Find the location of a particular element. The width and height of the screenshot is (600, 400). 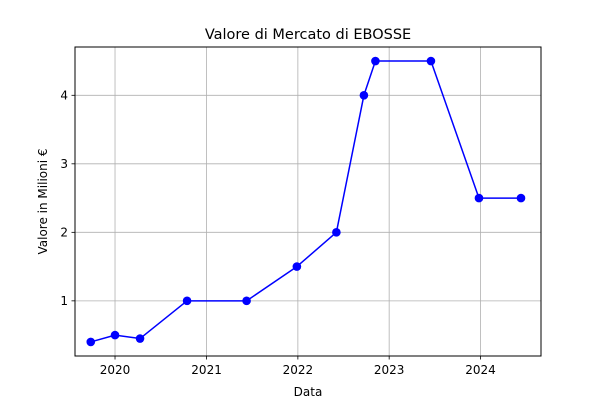

x-tick-label: 2021 is located at coordinates (206, 370).